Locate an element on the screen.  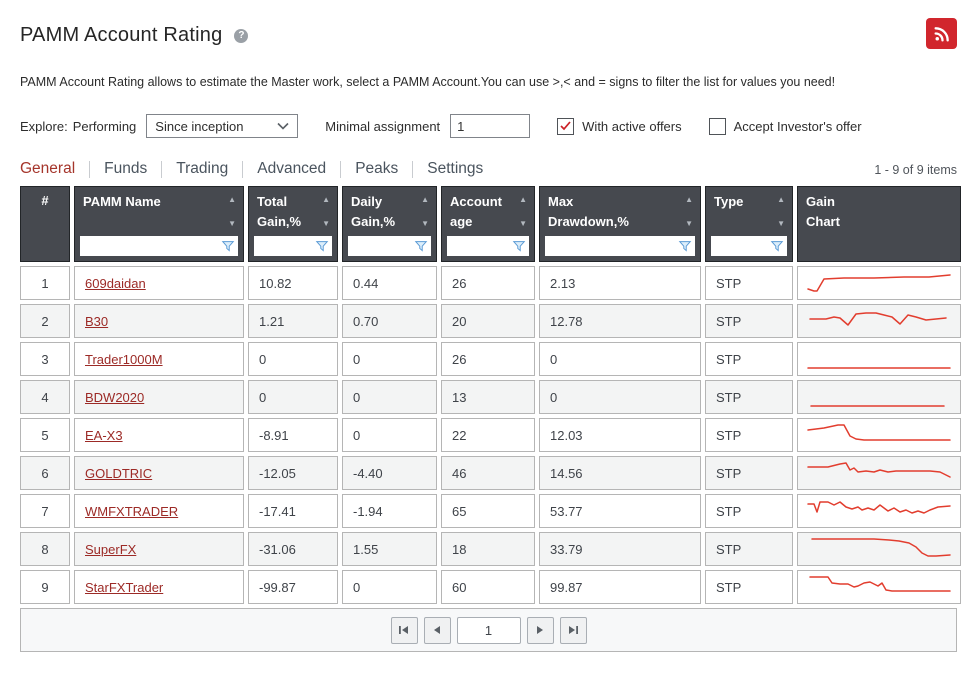
pager-prev-button is located at coordinates (437, 630).